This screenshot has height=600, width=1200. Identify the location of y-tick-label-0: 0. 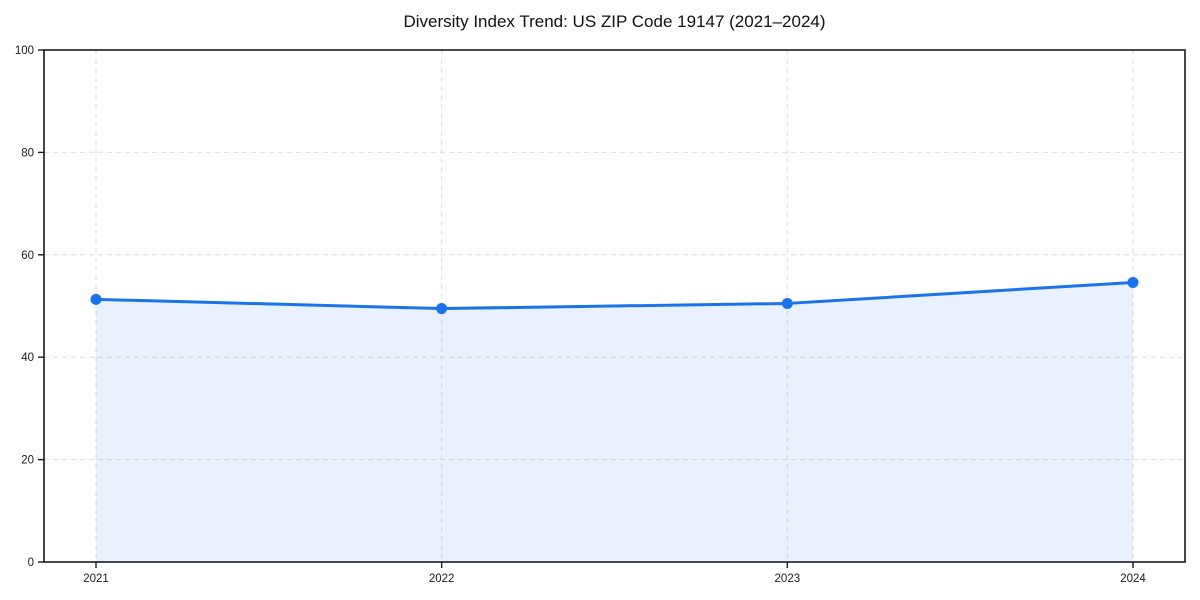
(31, 563).